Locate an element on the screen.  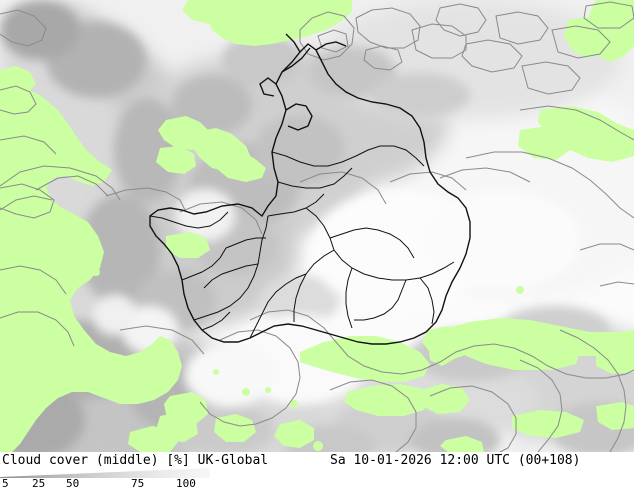
colorbar-tick-5: 5 is located at coordinates (5, 483).